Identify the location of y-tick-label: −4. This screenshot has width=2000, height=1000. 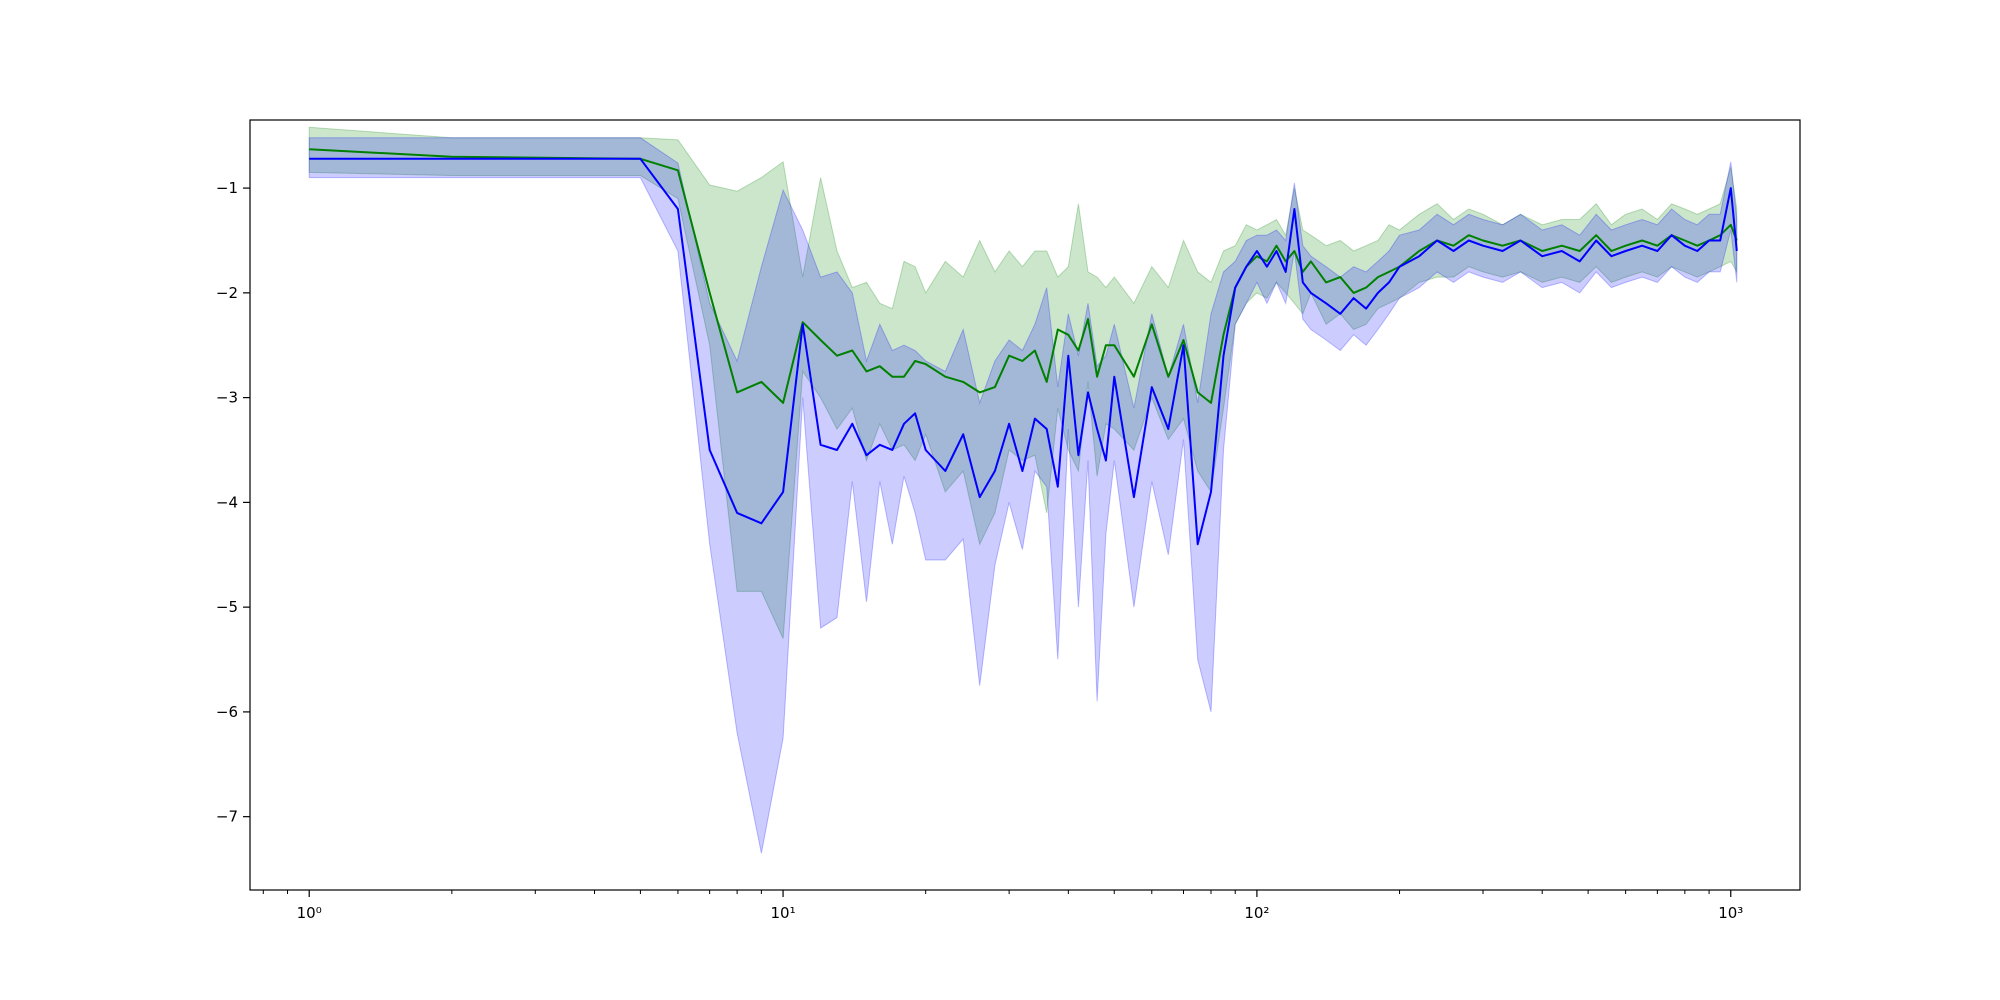
(227, 502).